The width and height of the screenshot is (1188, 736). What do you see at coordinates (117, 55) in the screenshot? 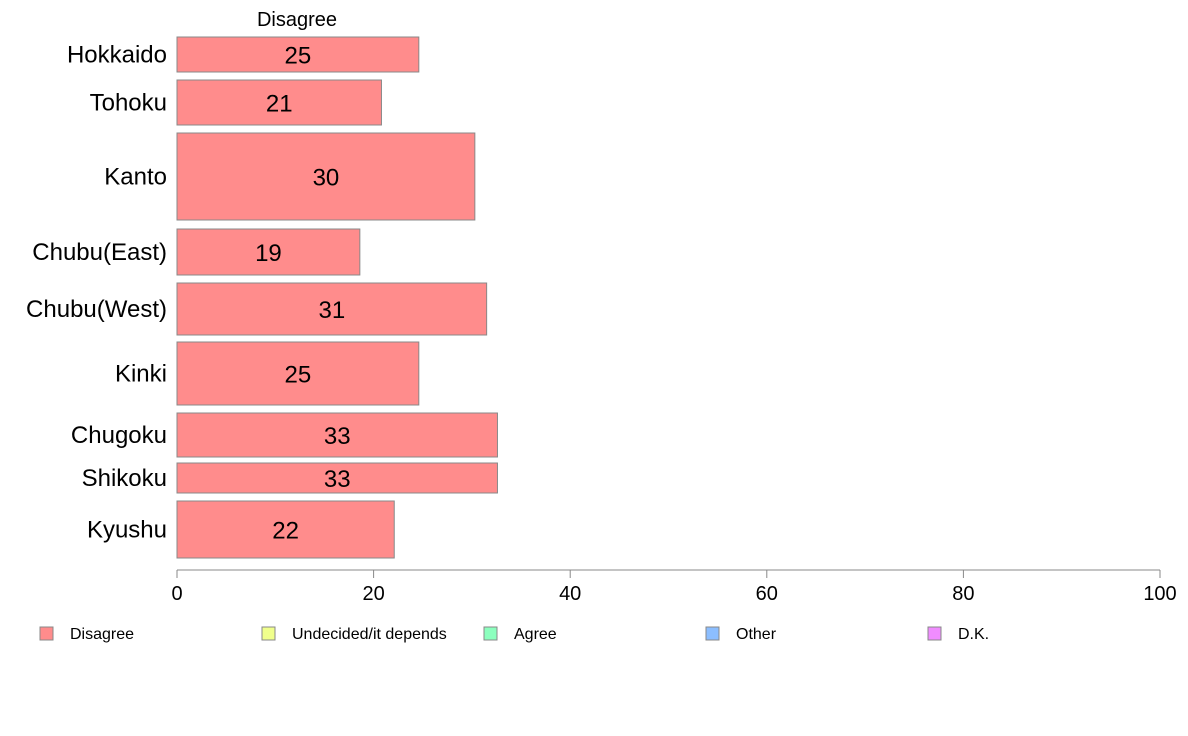
I see `category-label: Hokkaido` at bounding box center [117, 55].